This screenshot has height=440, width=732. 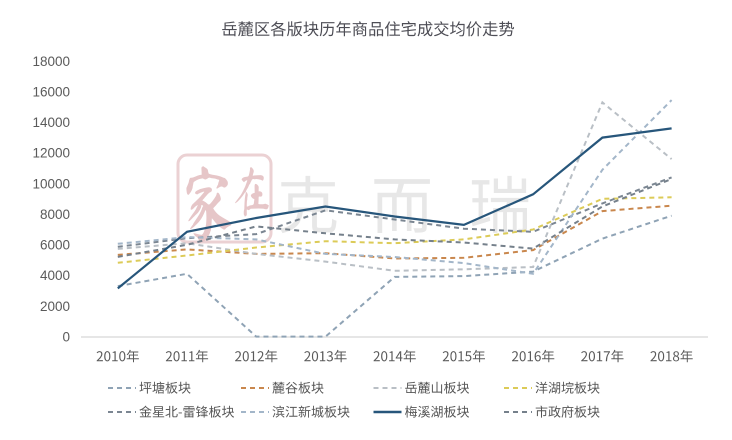 What do you see at coordinates (51, 183) in the screenshot?
I see `svg-text: 10000` at bounding box center [51, 183].